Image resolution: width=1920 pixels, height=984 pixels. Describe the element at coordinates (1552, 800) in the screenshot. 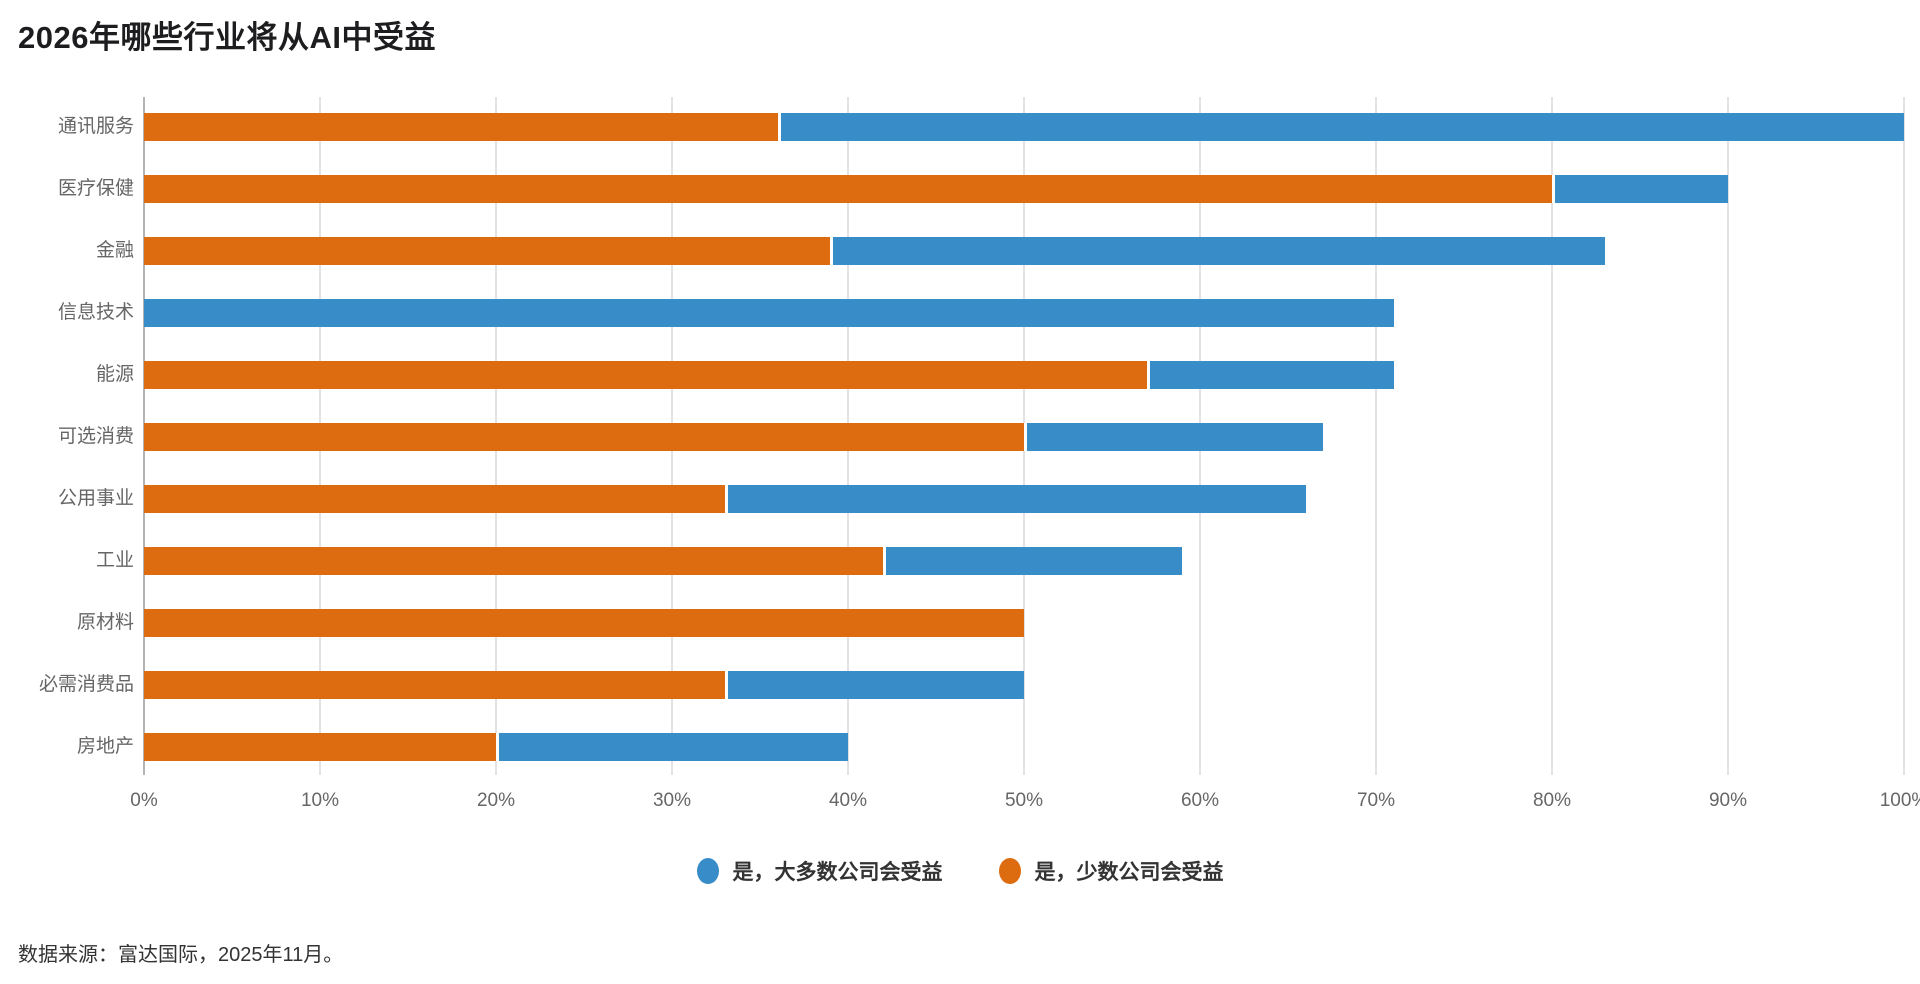

I see `x-tick-label: 80%` at that location.